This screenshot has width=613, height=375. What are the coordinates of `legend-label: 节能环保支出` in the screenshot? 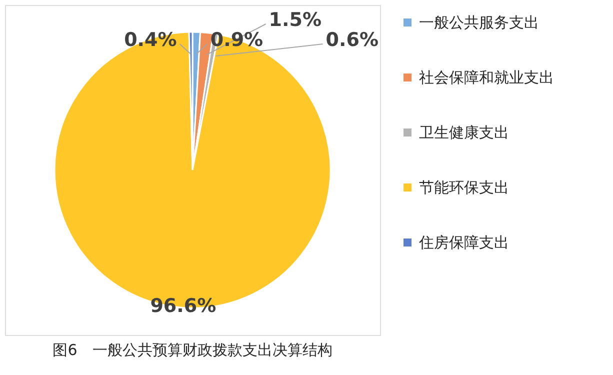 It's located at (464, 187).